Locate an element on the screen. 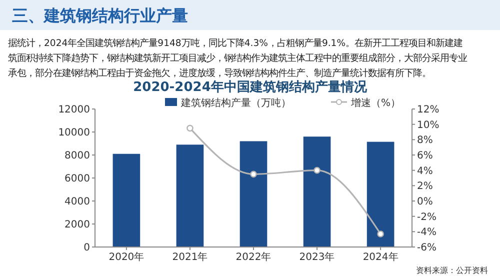  y2-tick-label: 0% is located at coordinates (425, 202).